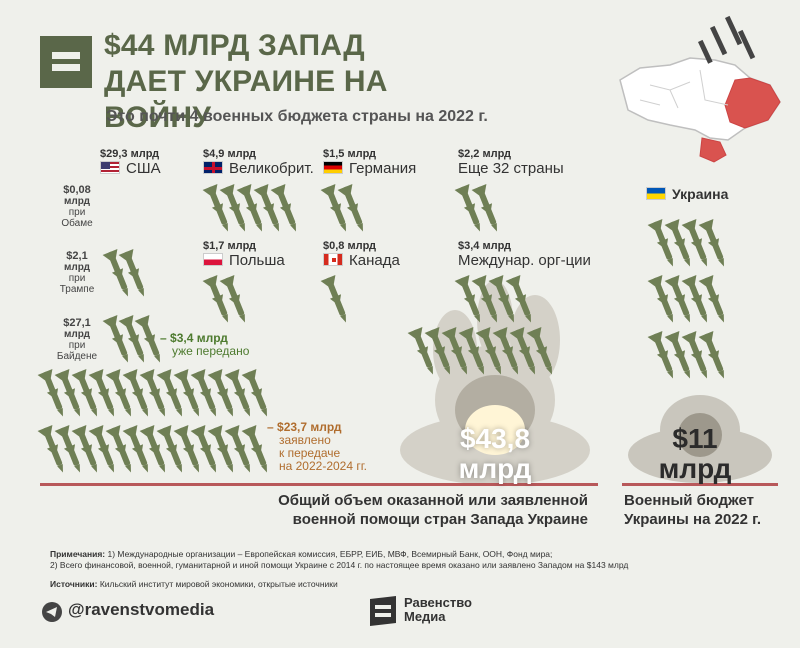 The height and width of the screenshot is (648, 800). I want to click on page-title: $44 МЛРД ЗАПАД ДАЕТ УКРАИНЕ НА ВОЙНУ, so click(246, 81).